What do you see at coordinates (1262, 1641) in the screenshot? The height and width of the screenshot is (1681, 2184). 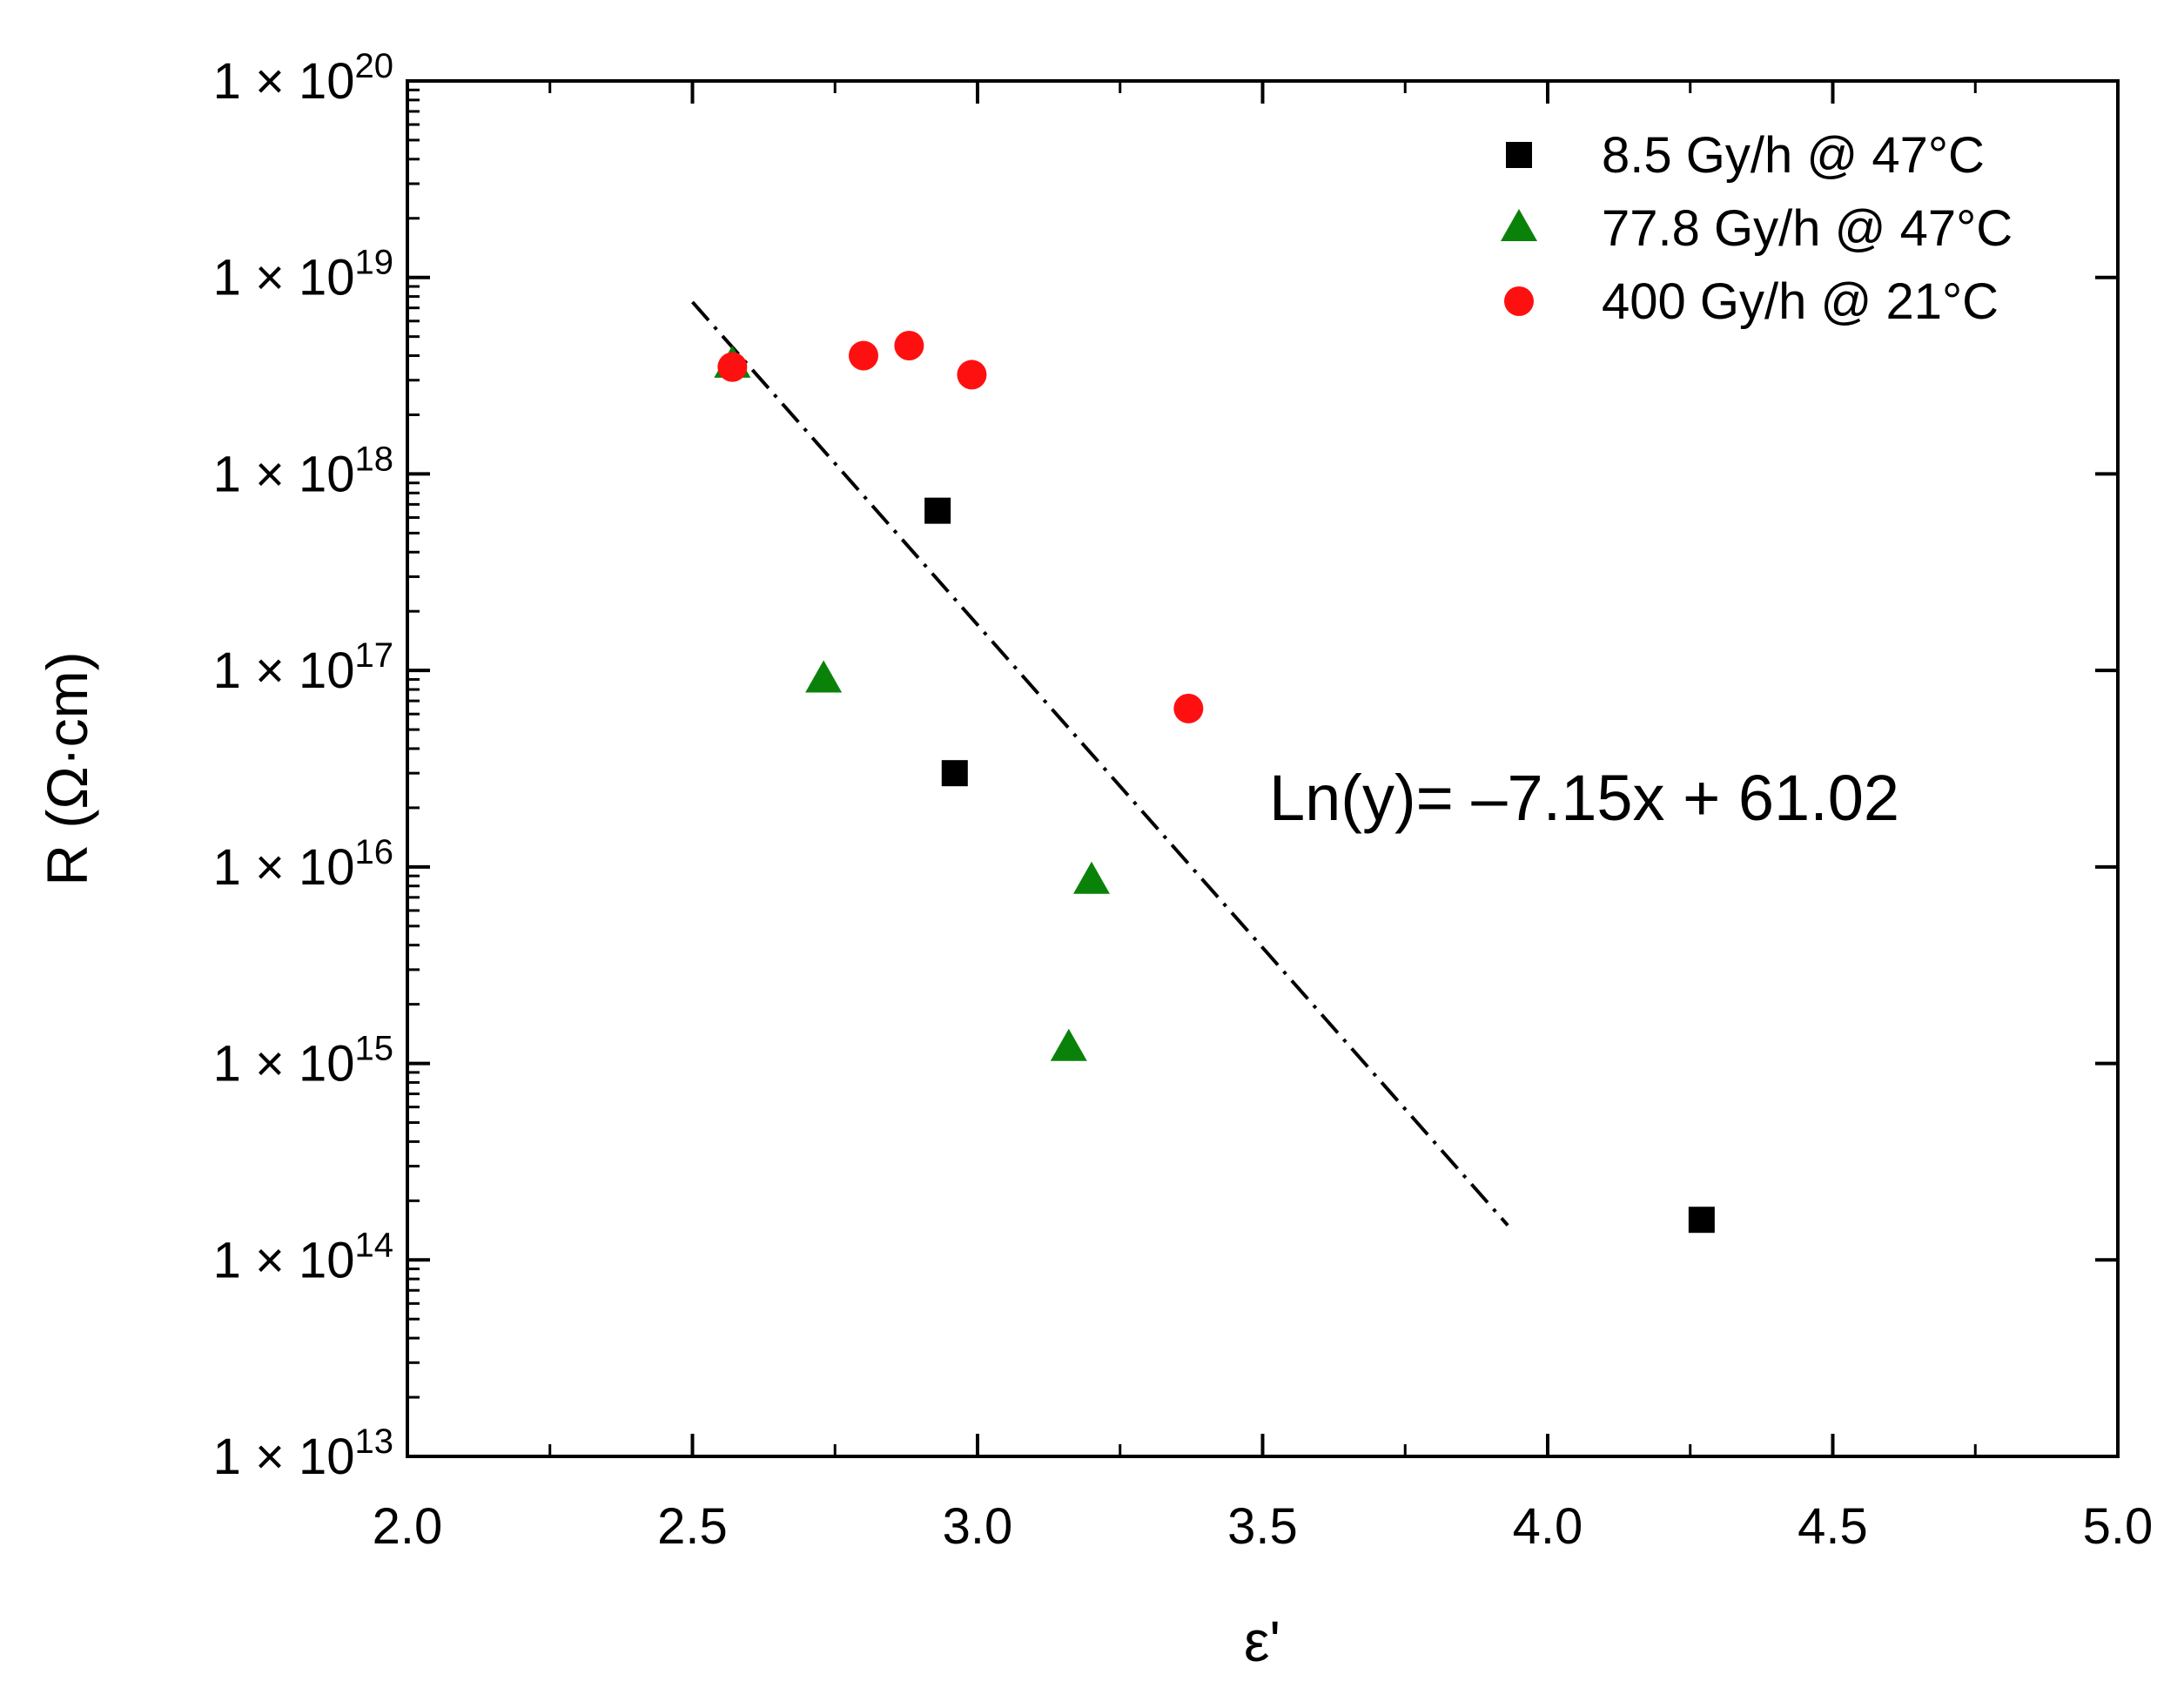 I see `x-axis-title: ε'` at bounding box center [1262, 1641].